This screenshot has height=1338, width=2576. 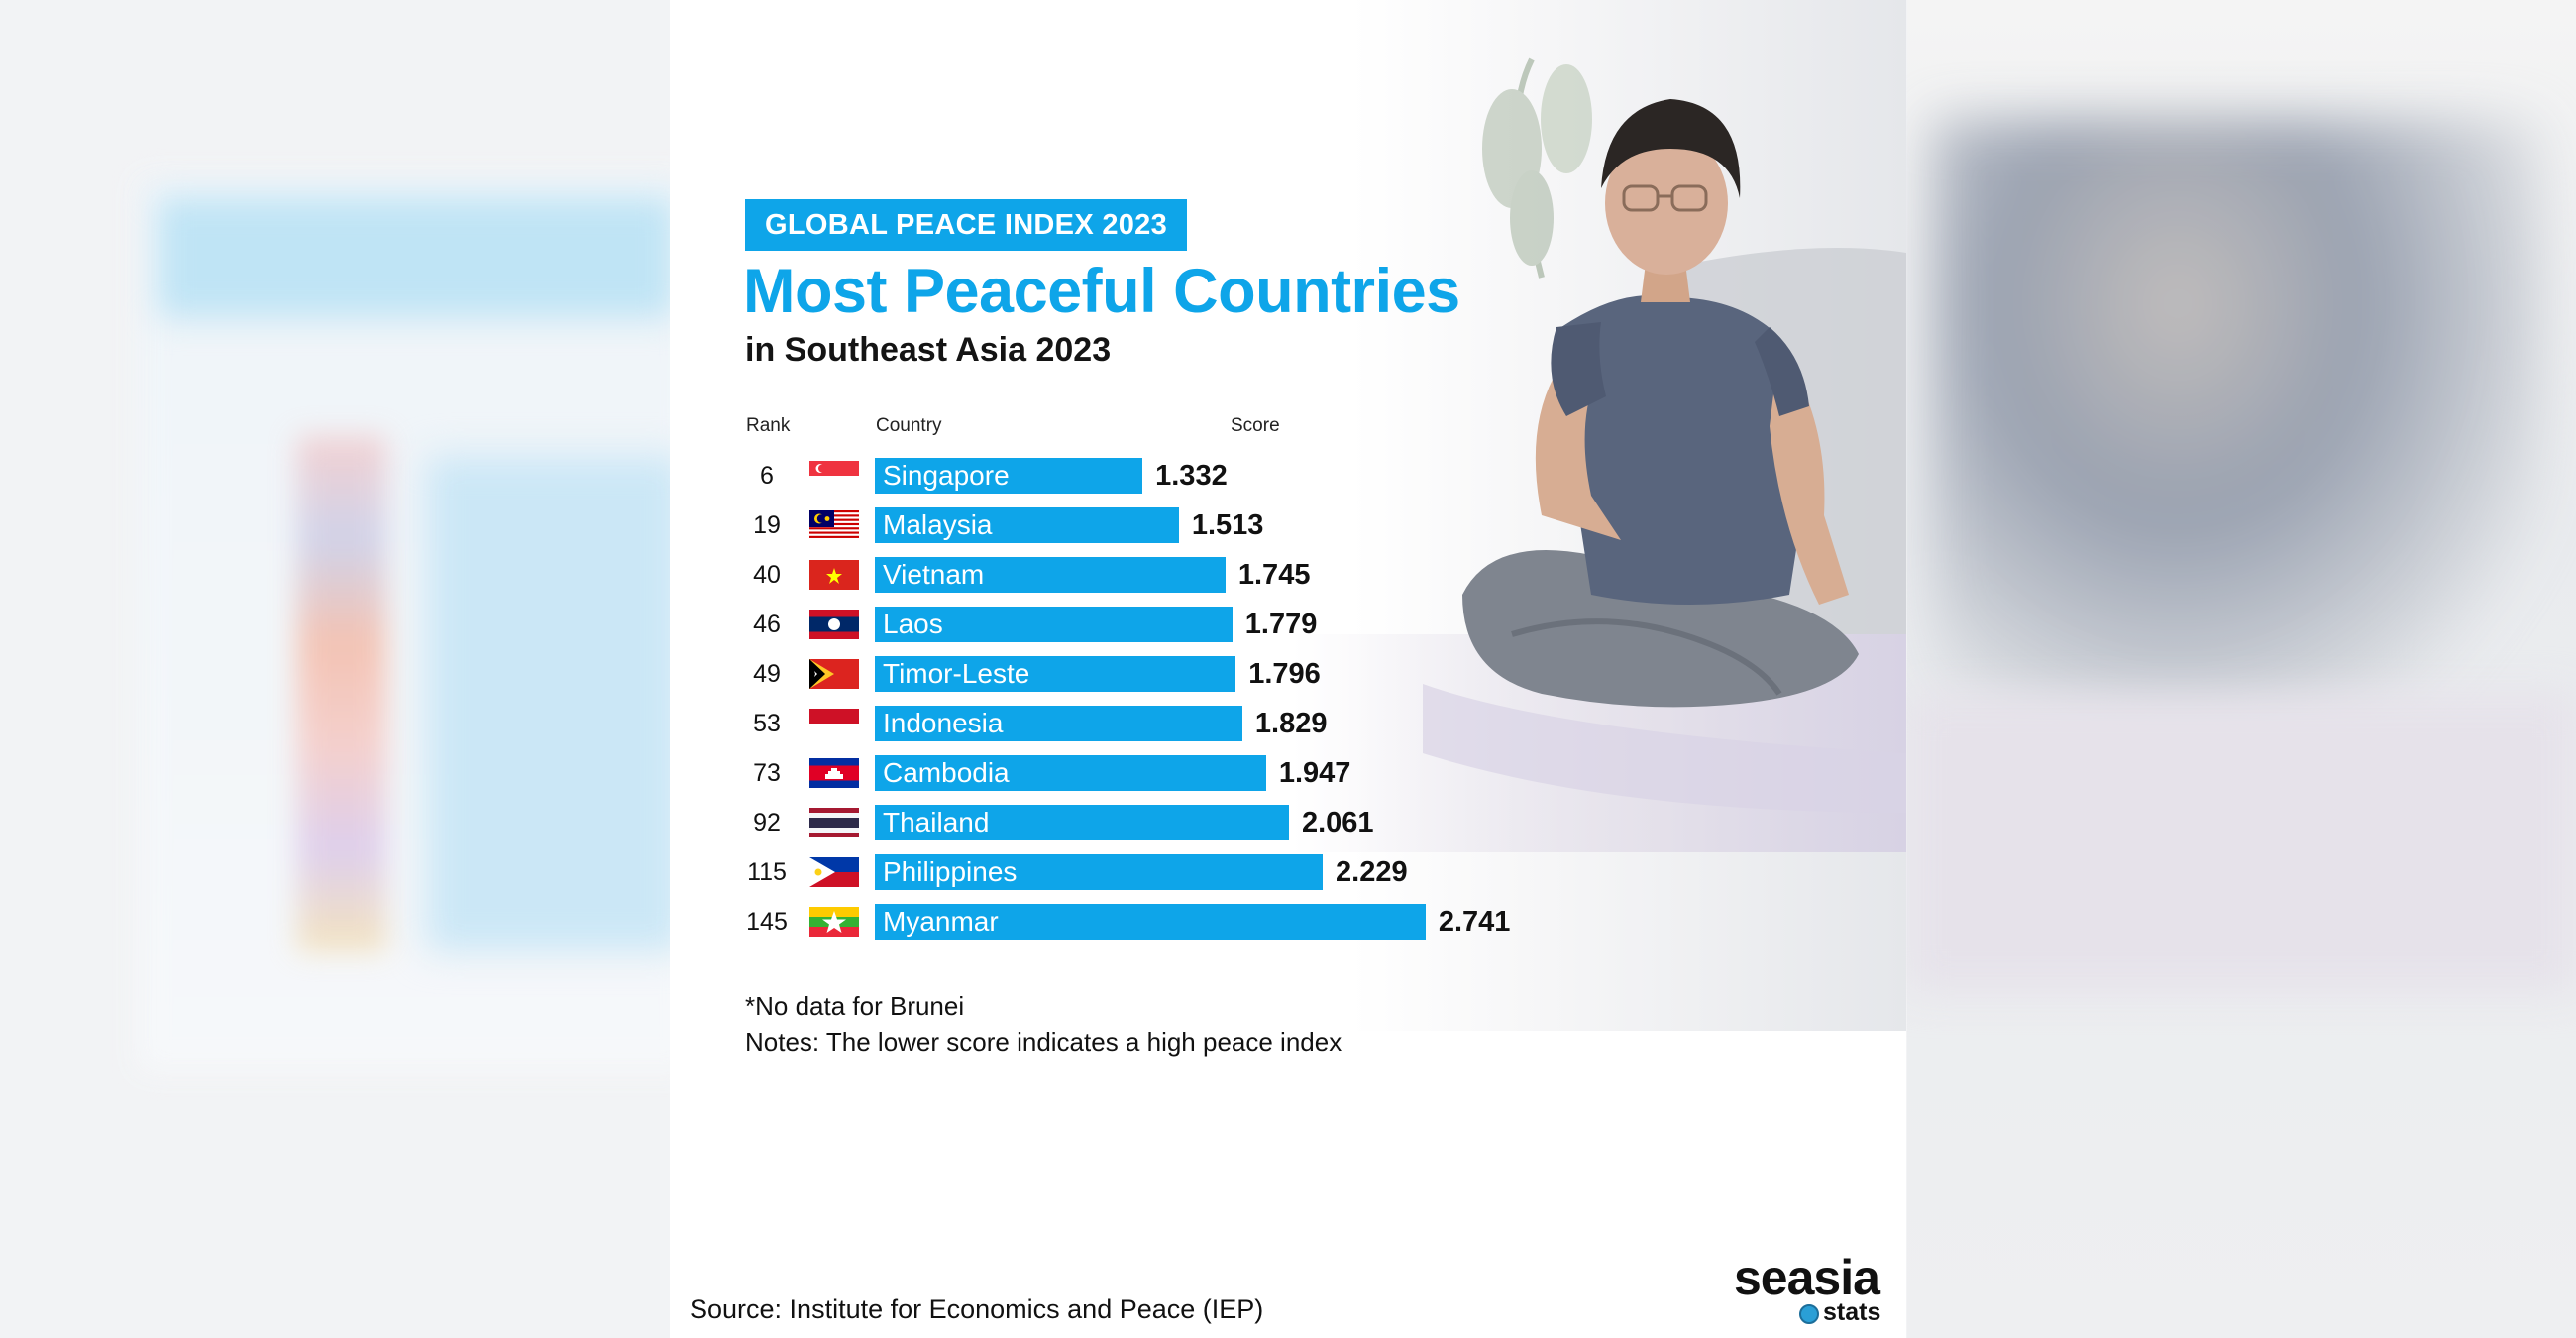 I want to click on score-value-label: 2.229, so click(x=1372, y=872).